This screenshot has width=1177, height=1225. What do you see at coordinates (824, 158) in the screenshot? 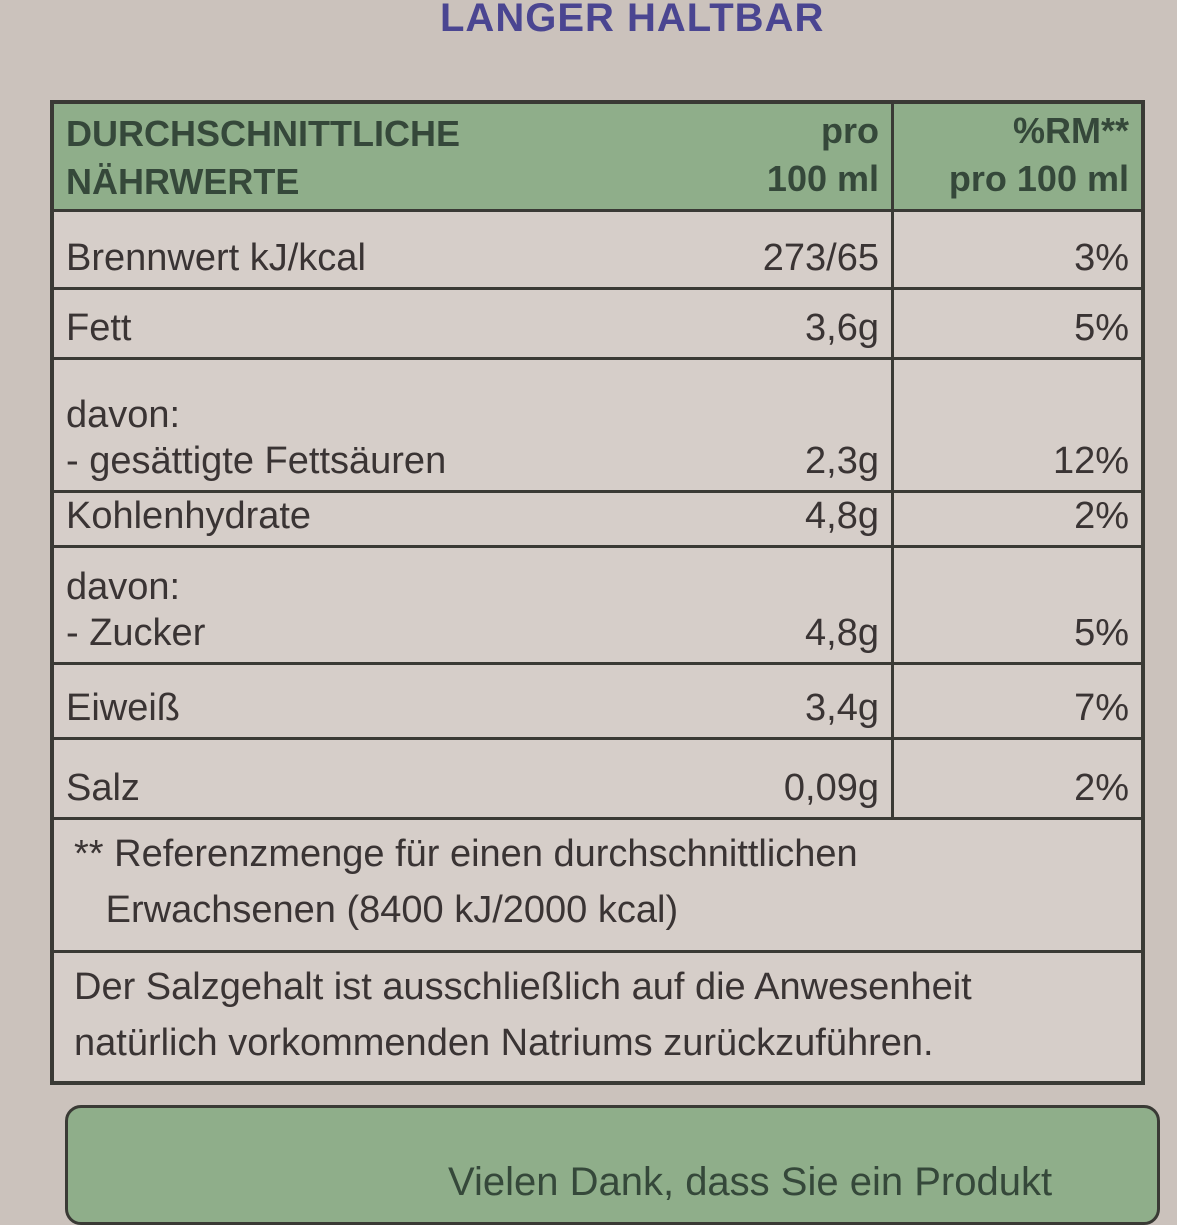
I see `header-cell: pro 100 ml` at bounding box center [824, 158].